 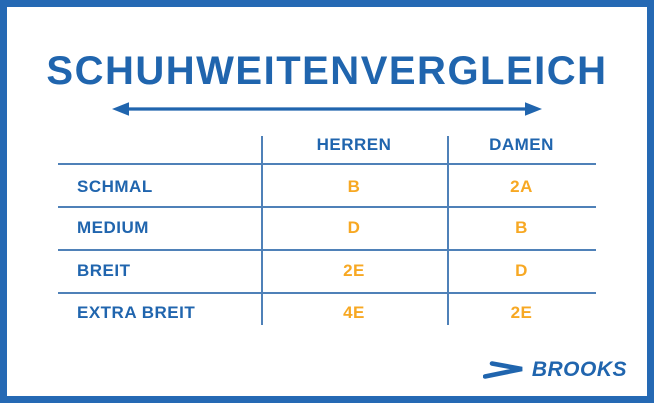 I want to click on row-label-schmal: SCHMAL, so click(x=115, y=186).